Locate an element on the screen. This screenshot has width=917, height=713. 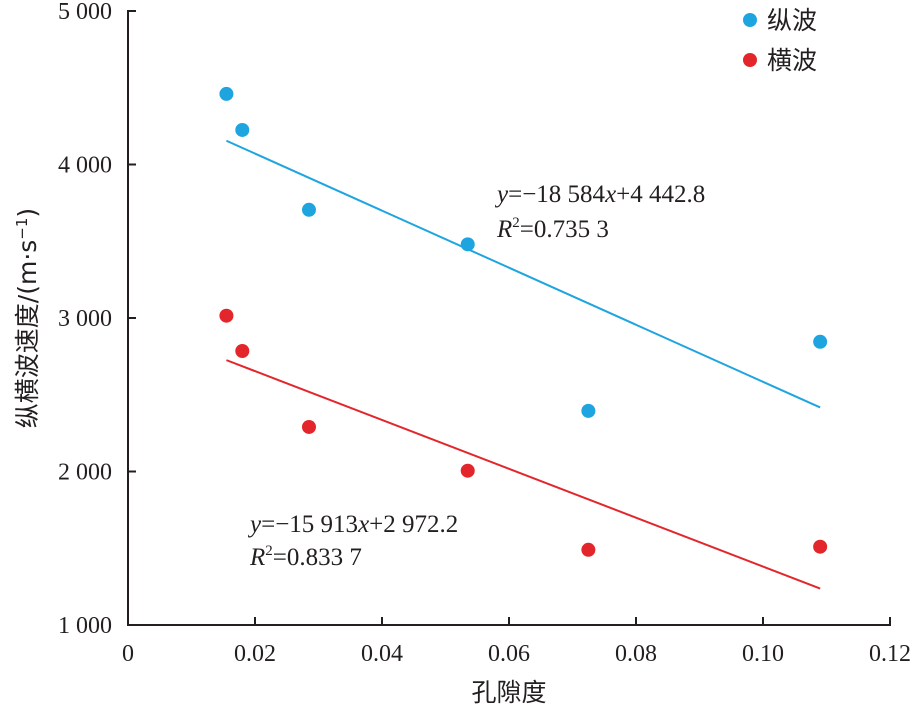
y-axis-title-main: 纵横波速度/(m·s is located at coordinates (27, 334).